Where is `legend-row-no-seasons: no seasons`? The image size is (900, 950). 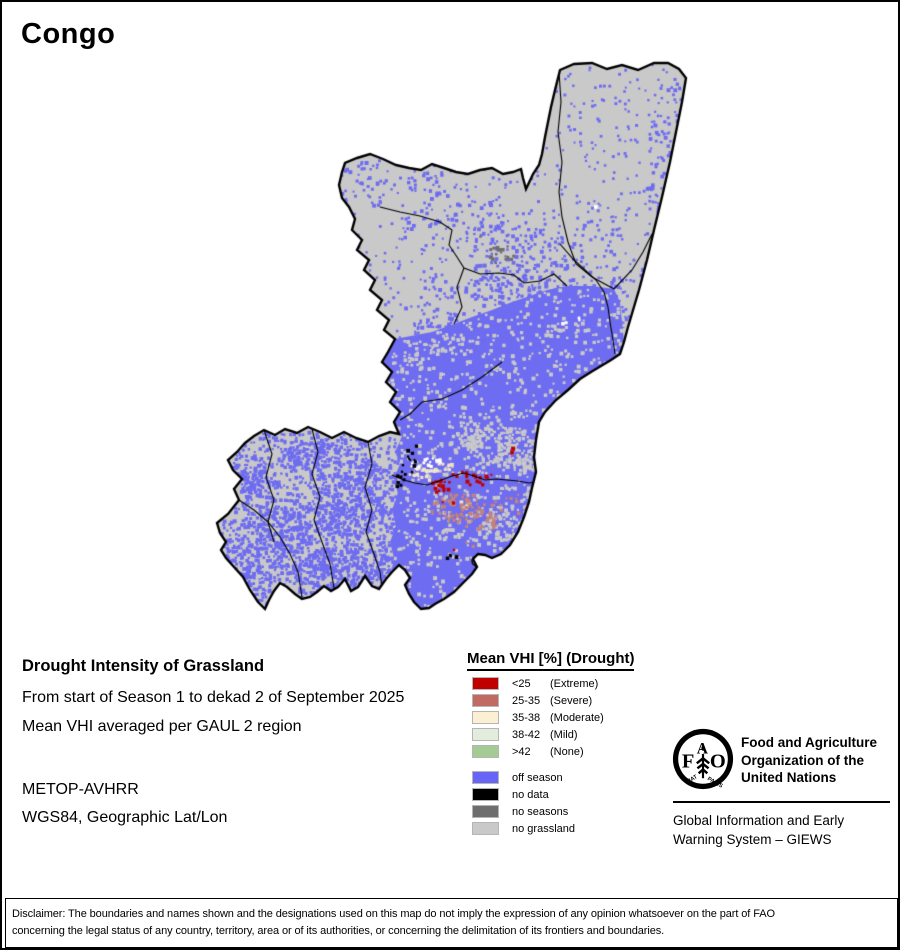
legend-row-no-seasons: no seasons is located at coordinates (577, 811).